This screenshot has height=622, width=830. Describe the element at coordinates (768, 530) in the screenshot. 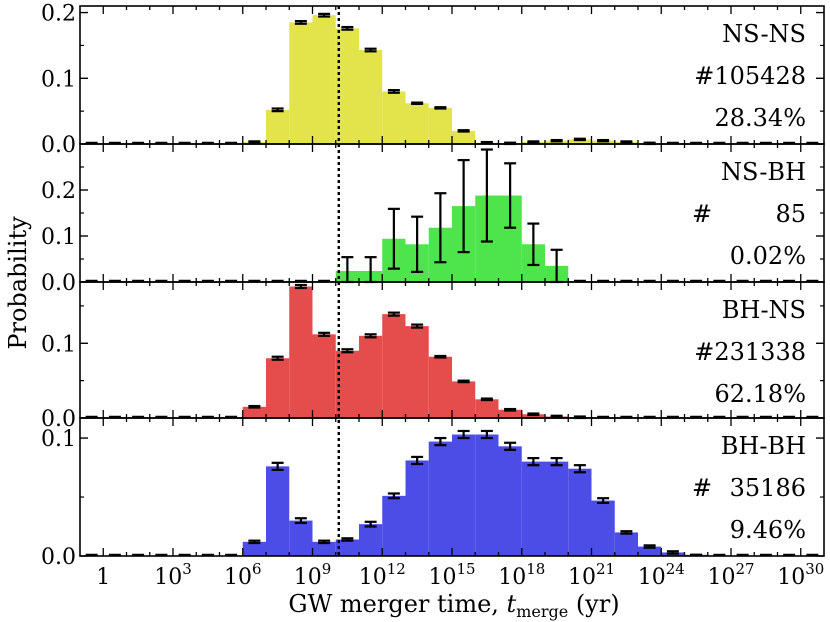

I see `panel-fraction: 9.46%` at that location.